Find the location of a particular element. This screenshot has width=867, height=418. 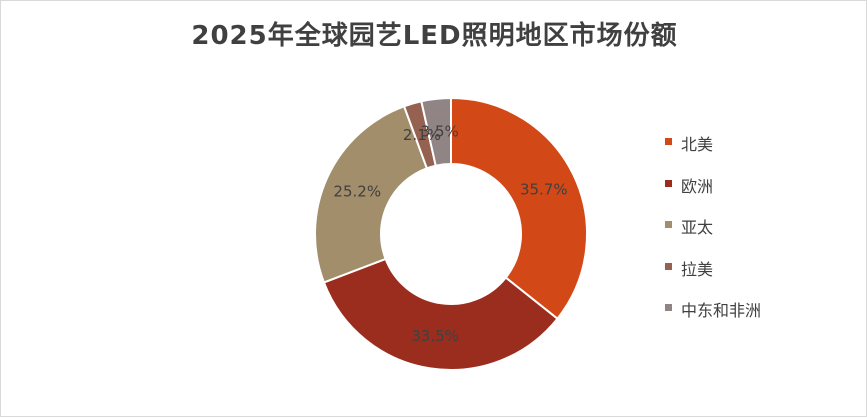

chart-title: 2025年全球园艺LED照明地区市场份额 is located at coordinates (434, 36).